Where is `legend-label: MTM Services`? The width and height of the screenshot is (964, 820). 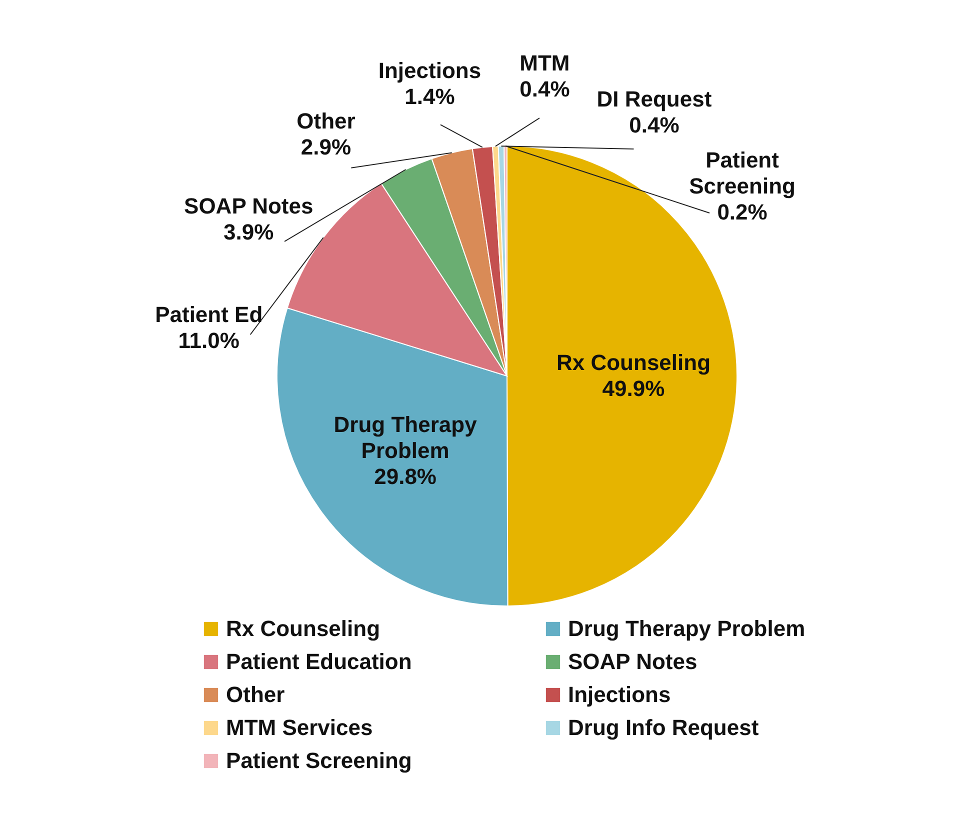
legend-label: MTM Services is located at coordinates (299, 727).